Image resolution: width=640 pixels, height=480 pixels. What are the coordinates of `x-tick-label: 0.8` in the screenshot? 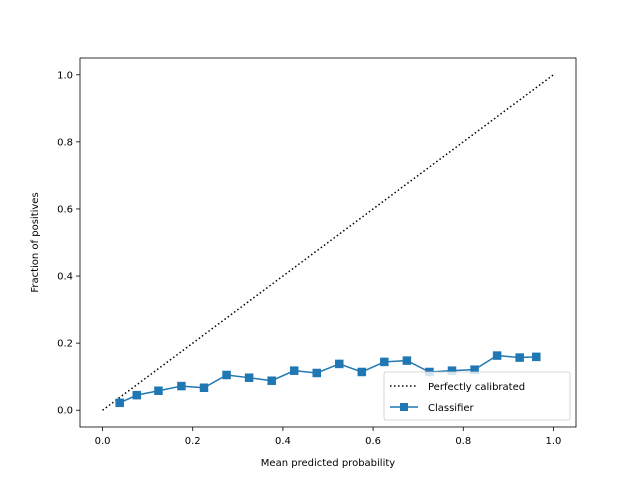 It's located at (463, 441).